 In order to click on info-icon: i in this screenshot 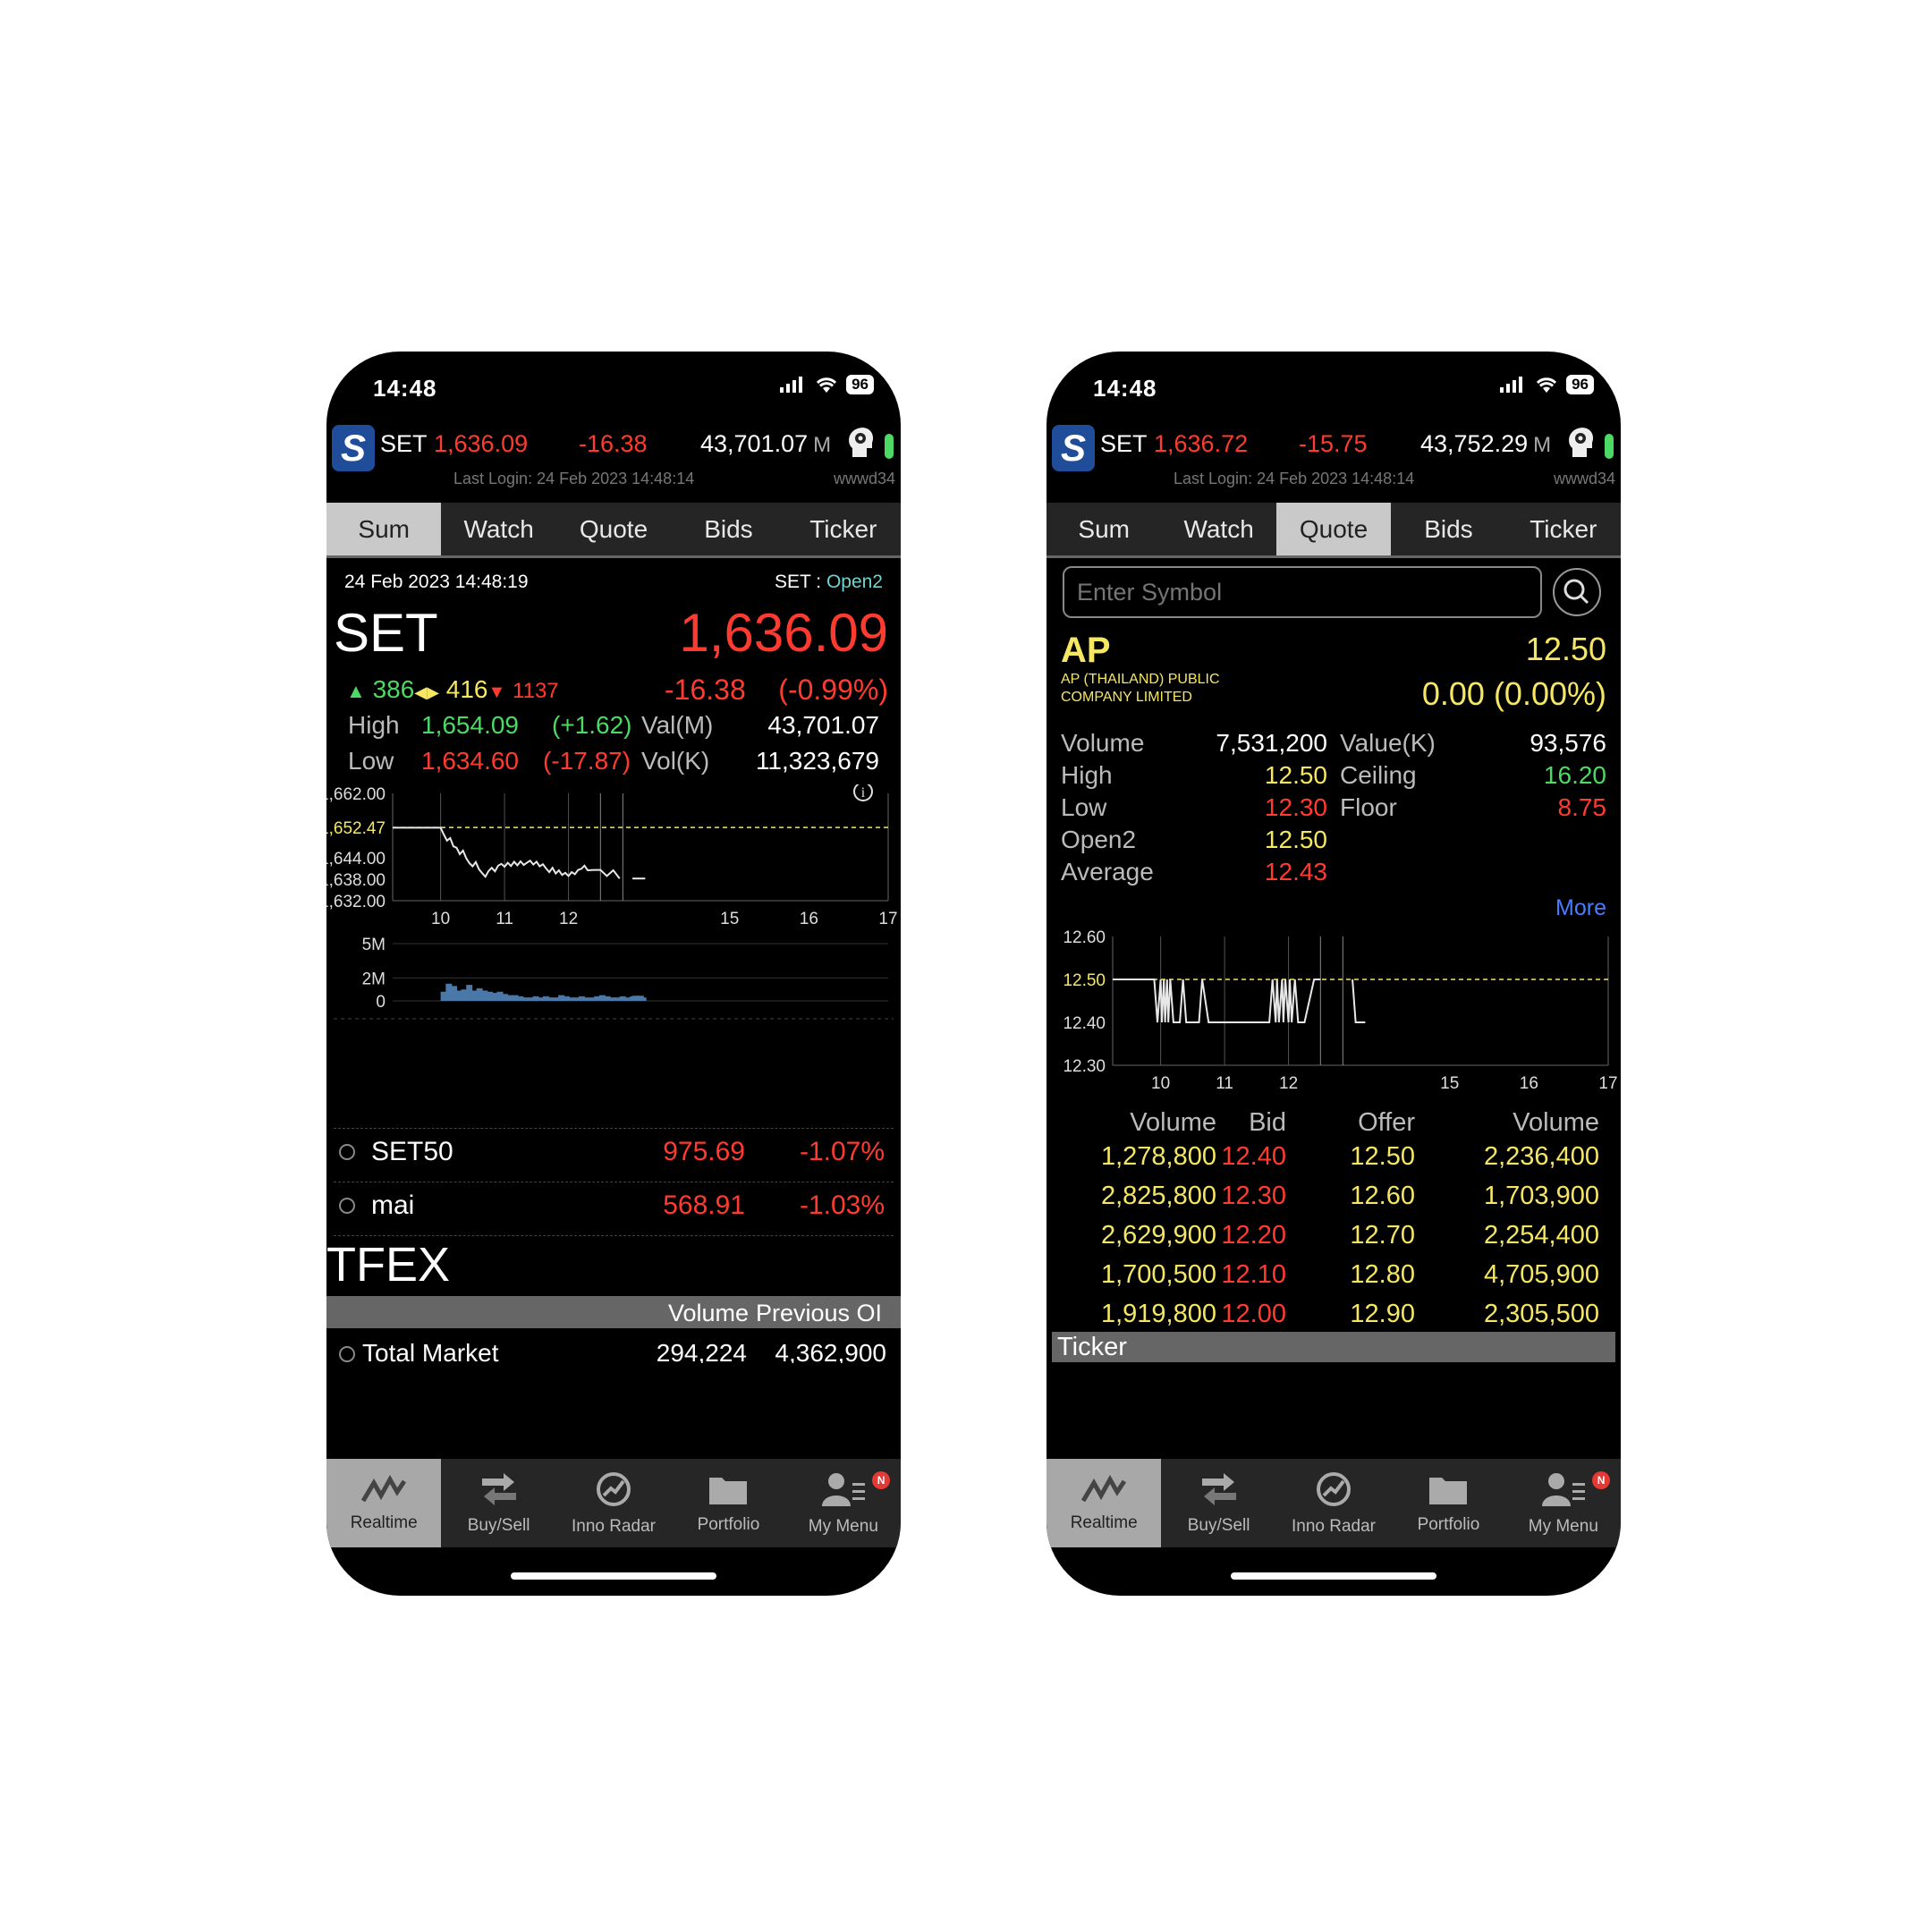, I will do `click(863, 792)`.